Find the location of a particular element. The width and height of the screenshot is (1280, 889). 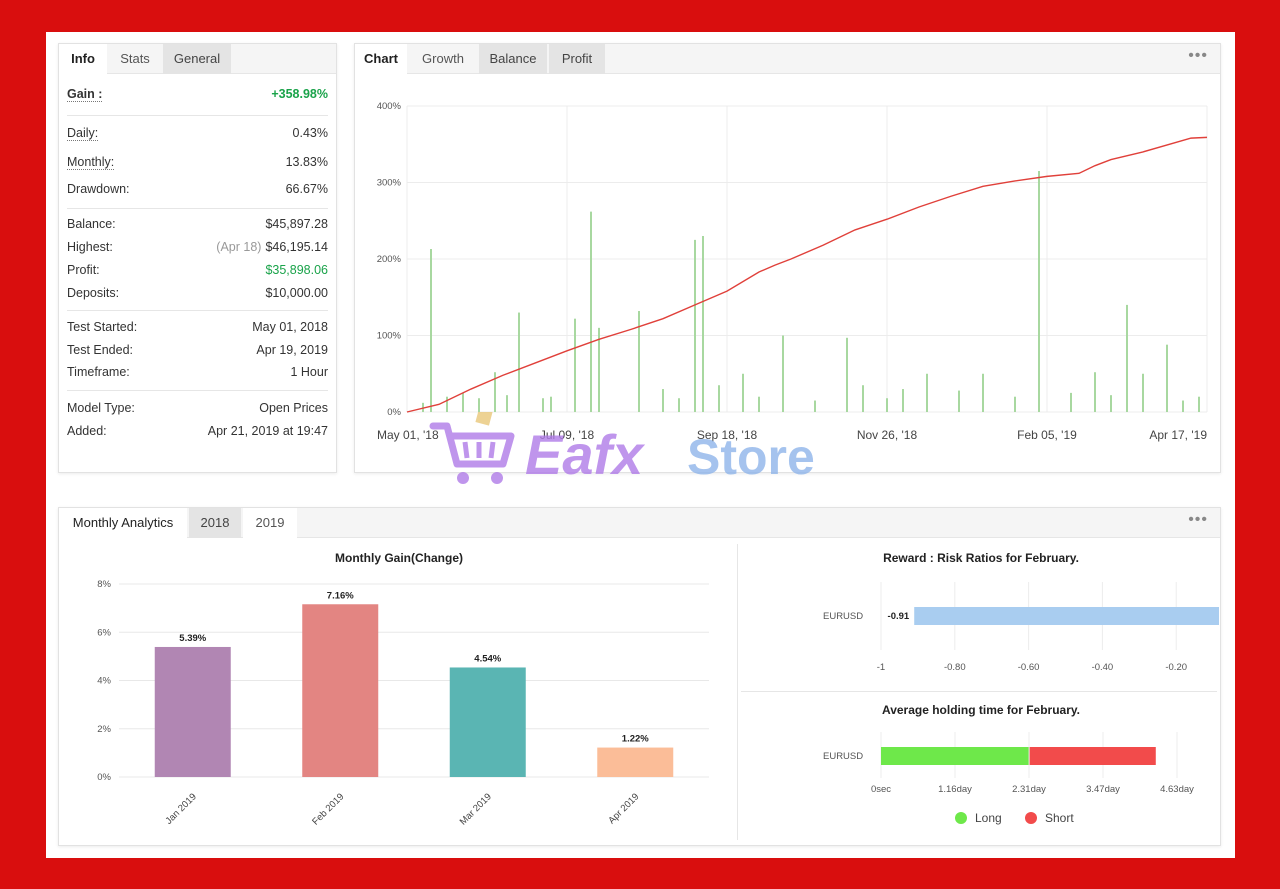

category-label: Jan 2019 is located at coordinates (180, 808).